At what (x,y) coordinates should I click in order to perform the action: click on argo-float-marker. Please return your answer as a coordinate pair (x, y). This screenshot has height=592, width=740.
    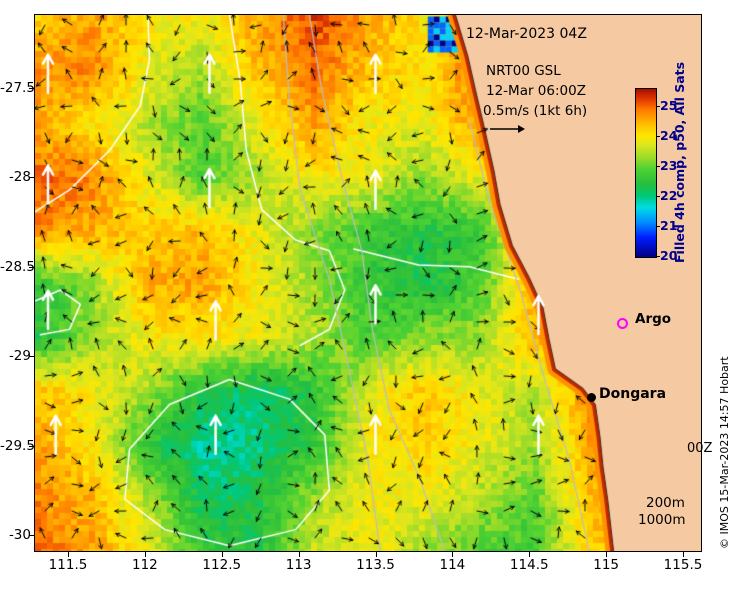
    Looking at the image, I should click on (622, 323).